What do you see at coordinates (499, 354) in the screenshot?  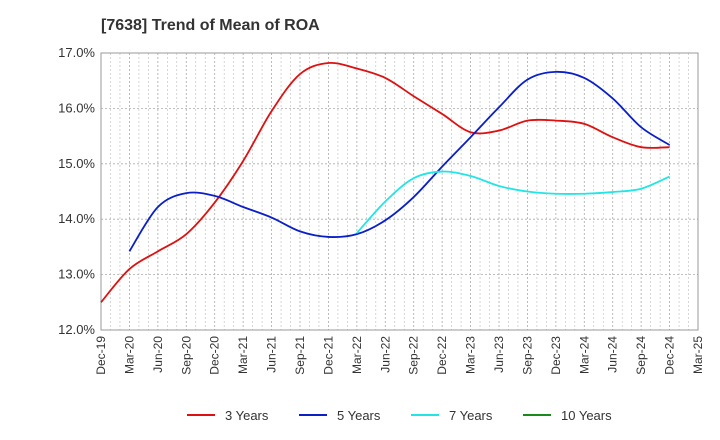 I see `x-tick-label: Jun-23` at bounding box center [499, 354].